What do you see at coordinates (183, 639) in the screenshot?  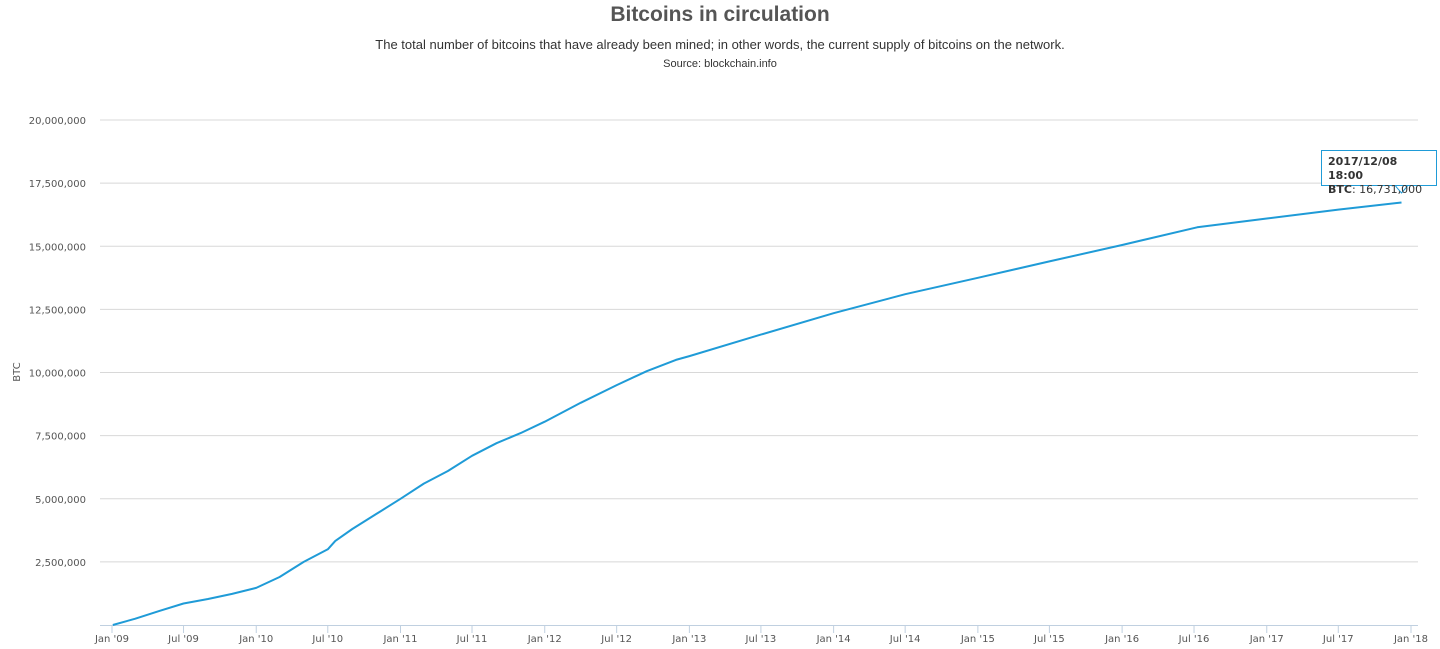 I see `x-tick-label: Jul '09` at bounding box center [183, 639].